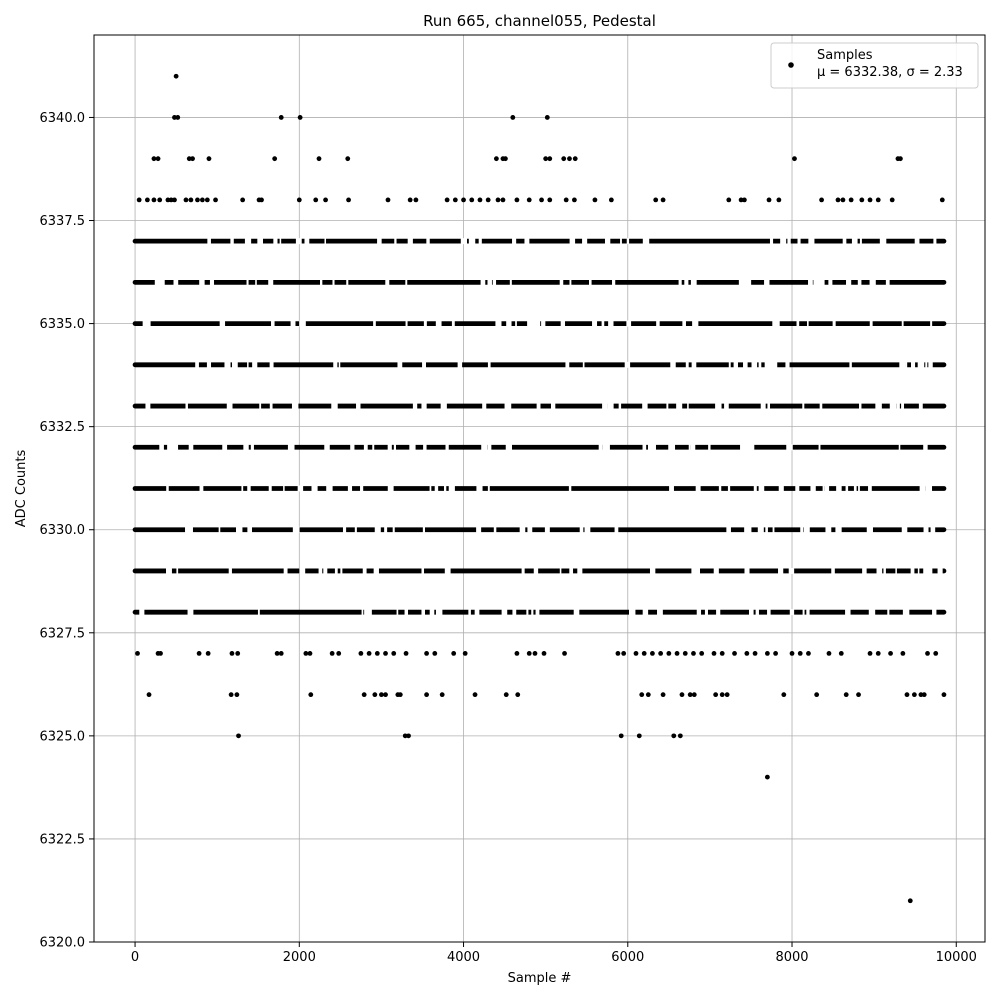  What do you see at coordinates (874, 65) in the screenshot?
I see `legend: Samples μ = 6332.38, σ = 2.33` at bounding box center [874, 65].